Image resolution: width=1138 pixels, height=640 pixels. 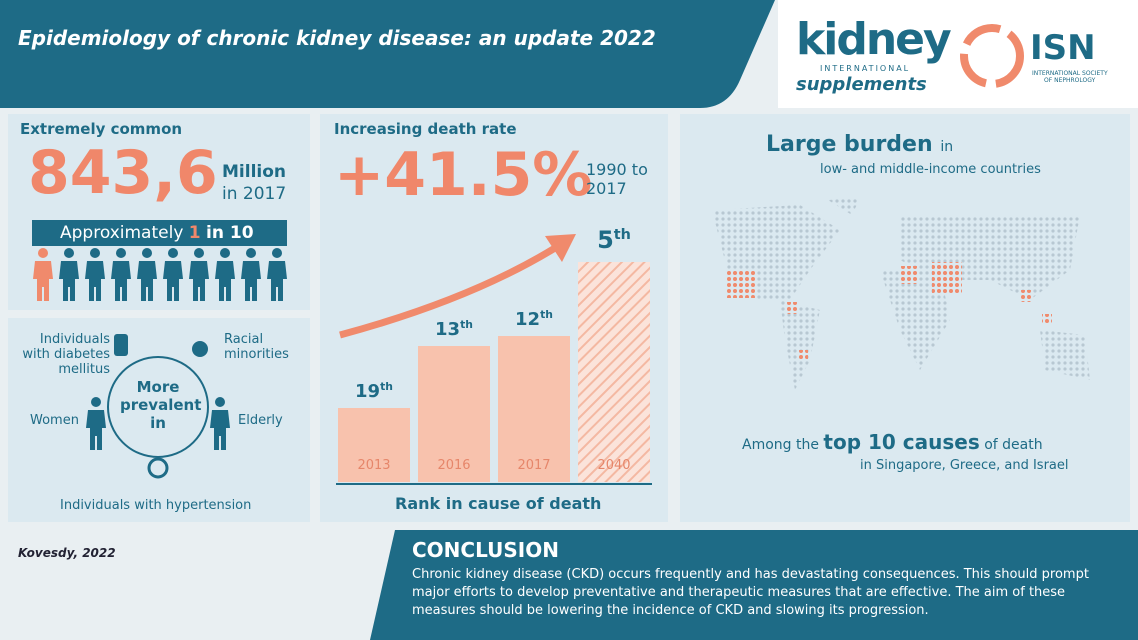 What do you see at coordinates (54, 420) in the screenshot?
I see `group-label: Women` at bounding box center [54, 420].